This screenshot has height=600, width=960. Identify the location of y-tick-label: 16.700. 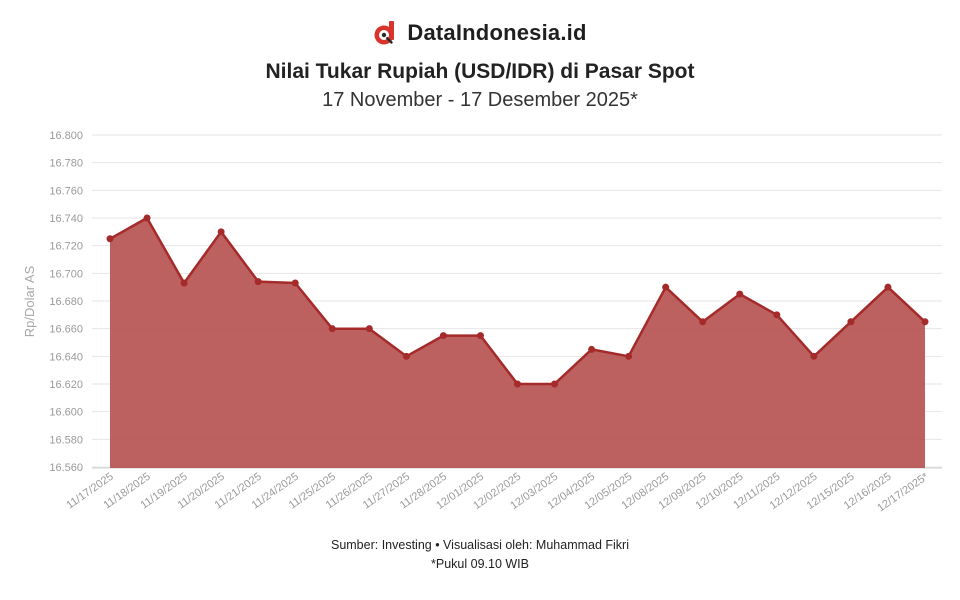
(66, 274).